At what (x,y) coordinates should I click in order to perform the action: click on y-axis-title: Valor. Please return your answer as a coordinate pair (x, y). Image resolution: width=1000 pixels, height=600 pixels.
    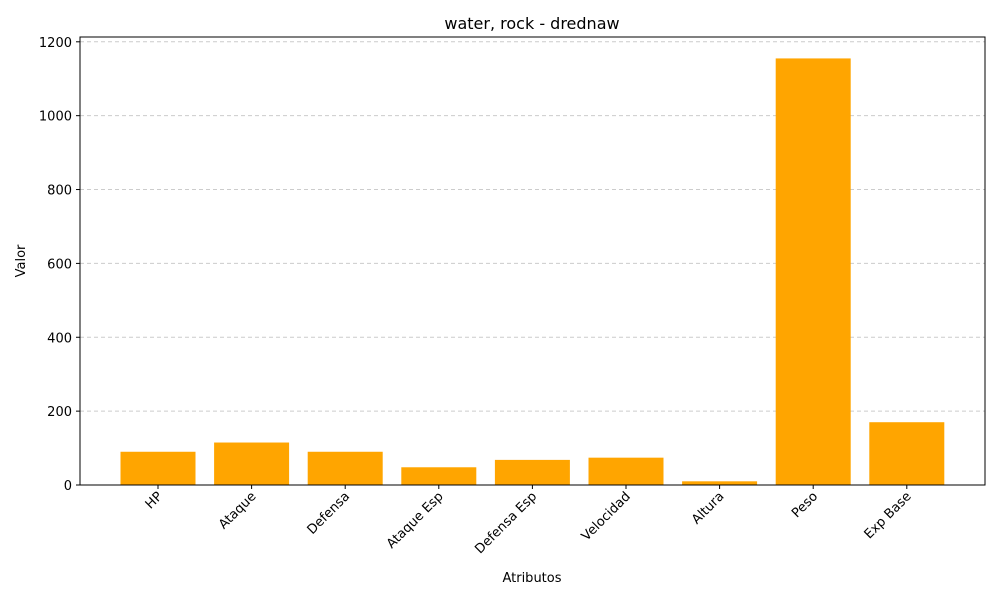
    Looking at the image, I should click on (21, 260).